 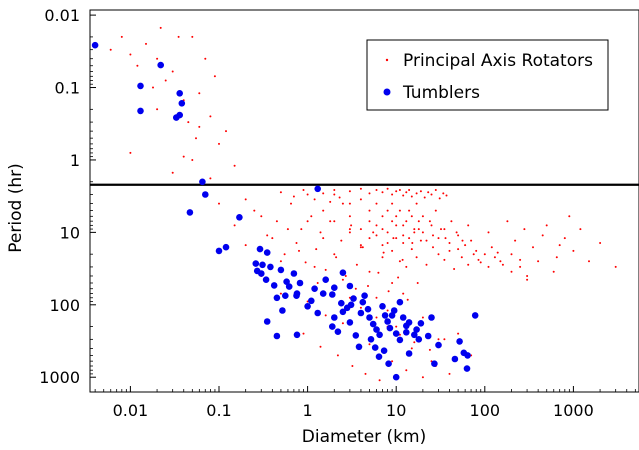 What do you see at coordinates (487, 75) in the screenshot?
I see `legend: Principal Axis Rotators Tumblers` at bounding box center [487, 75].